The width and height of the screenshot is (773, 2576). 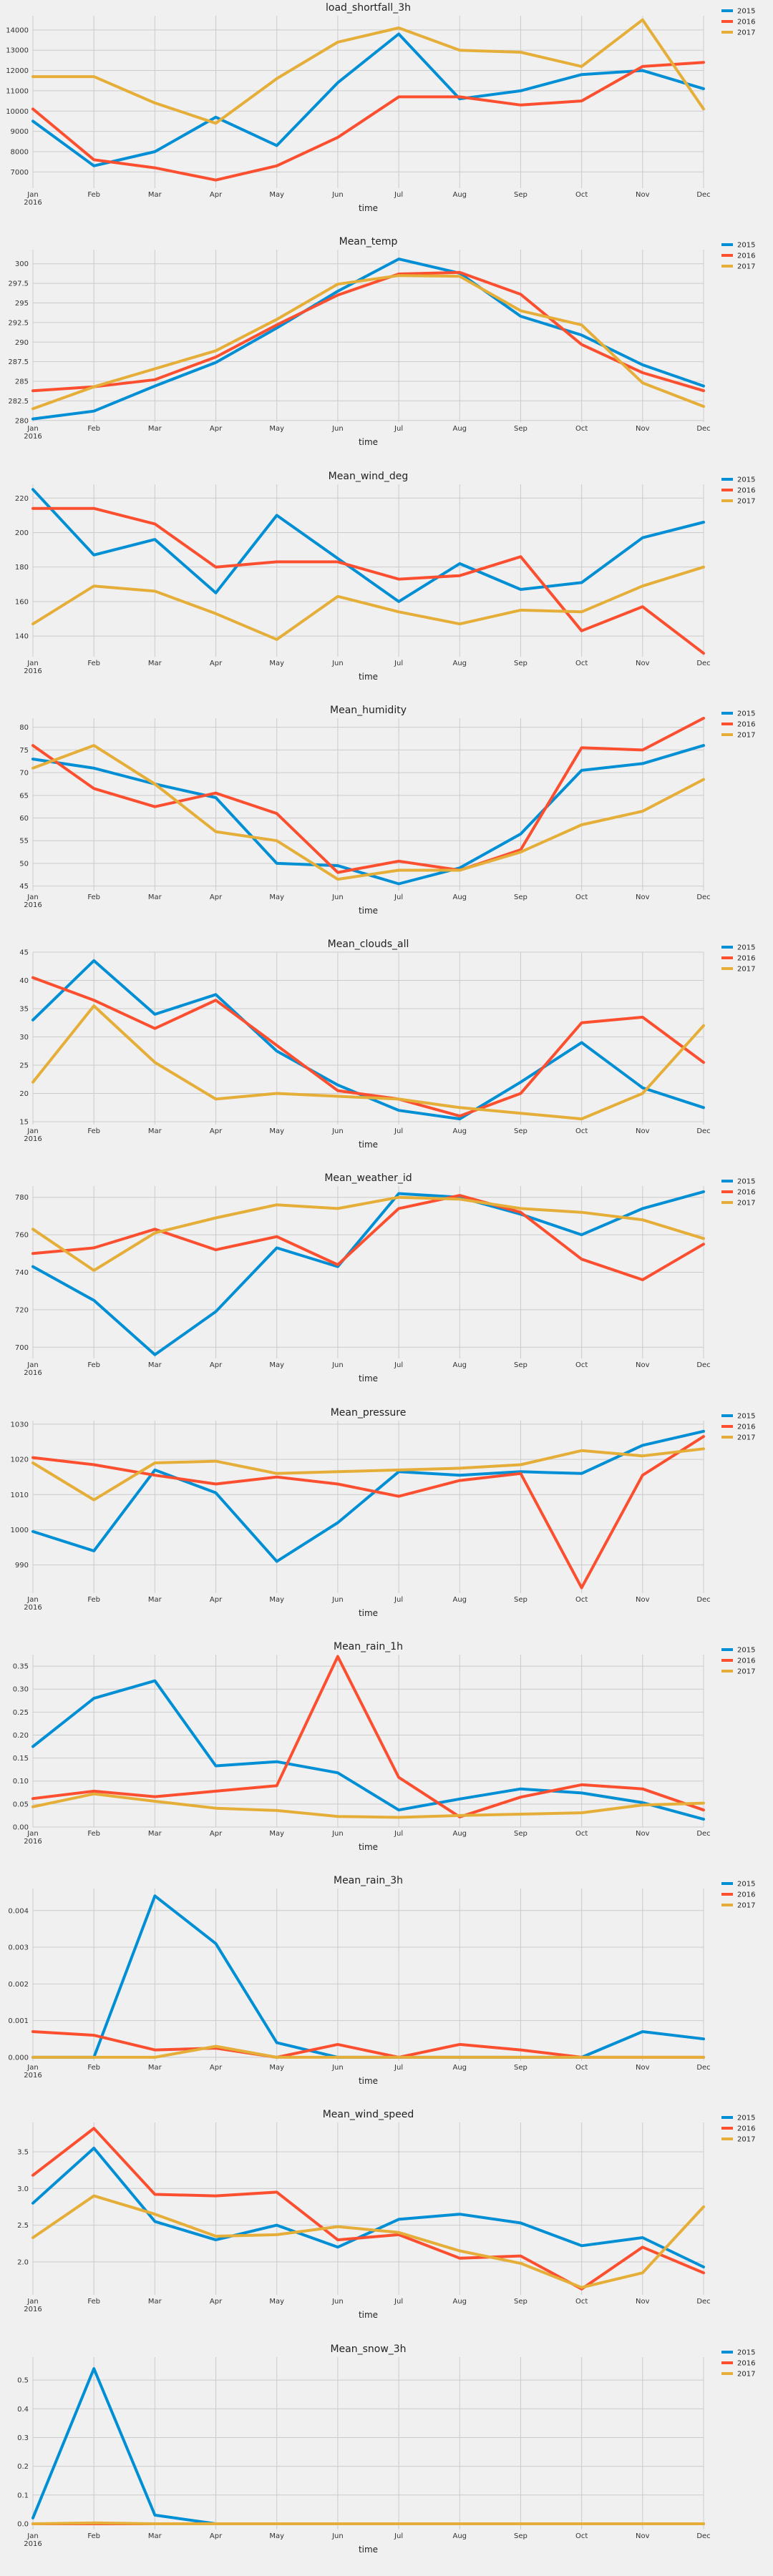 I want to click on legend-label: 2015, so click(x=746, y=1182).